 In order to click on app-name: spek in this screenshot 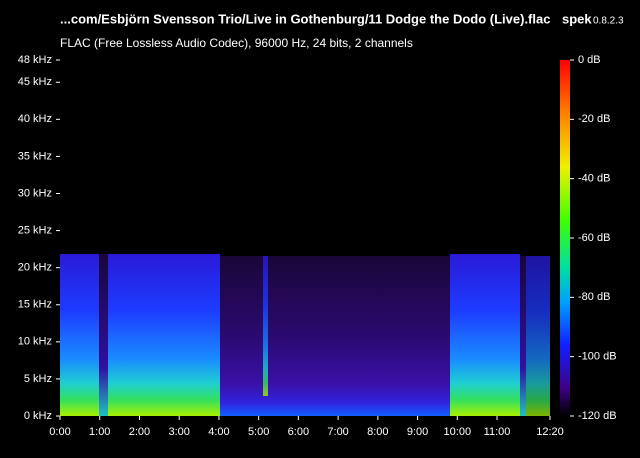, I will do `click(577, 18)`.